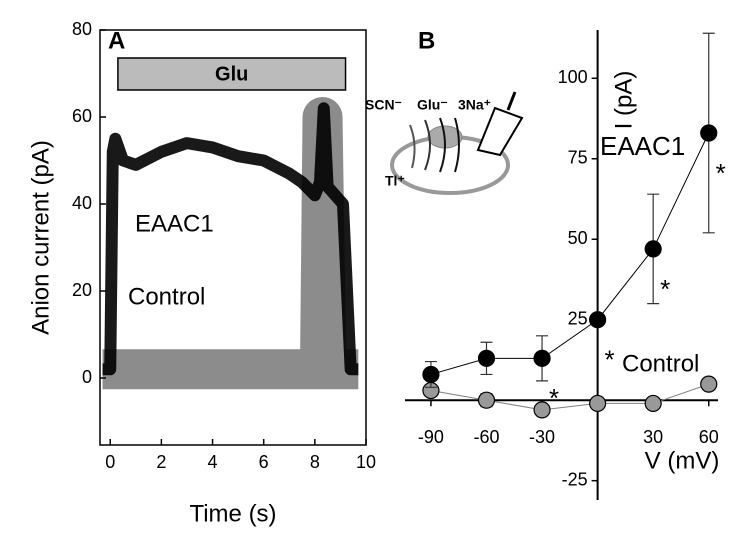 The height and width of the screenshot is (547, 750). I want to click on pipette-wire, so click(511, 101).